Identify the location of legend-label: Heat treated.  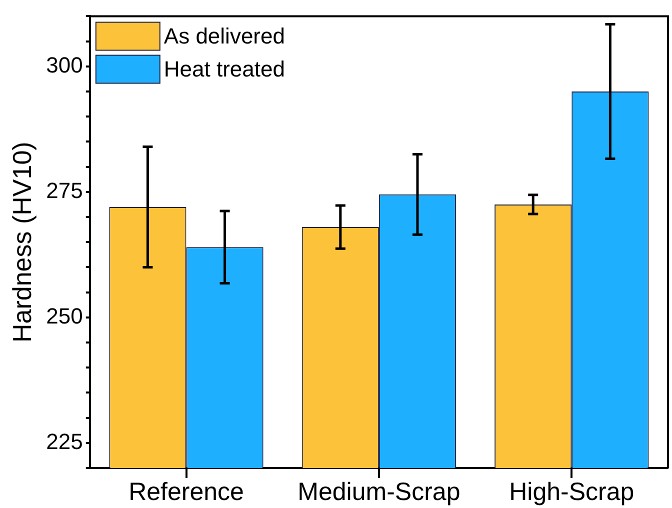
(224, 69).